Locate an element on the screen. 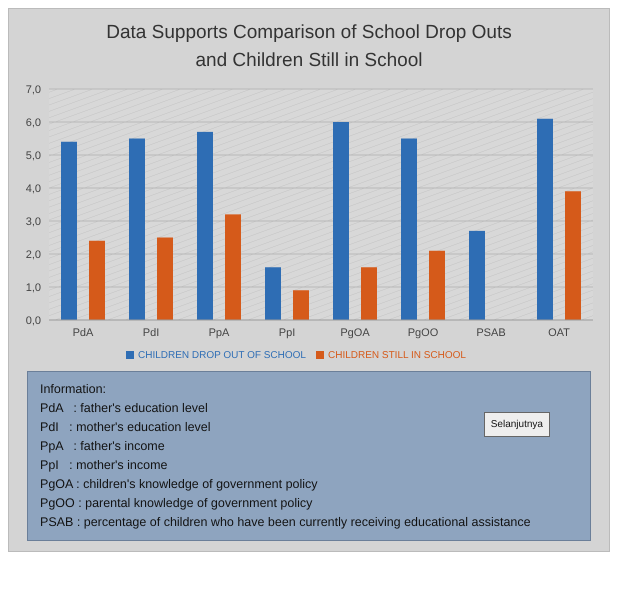  text: PgOA : children's knowledge of government policy is located at coordinates (179, 484).